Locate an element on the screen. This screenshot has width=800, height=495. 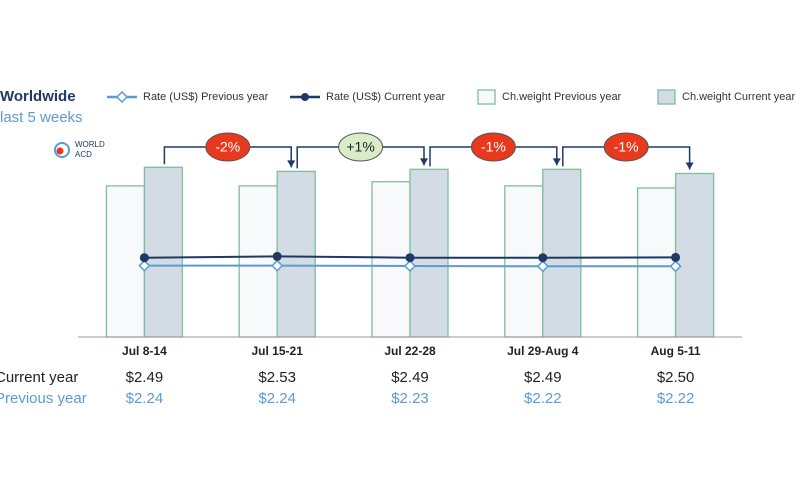
legend-label: Rate (US$) Previous year is located at coordinates (206, 97).